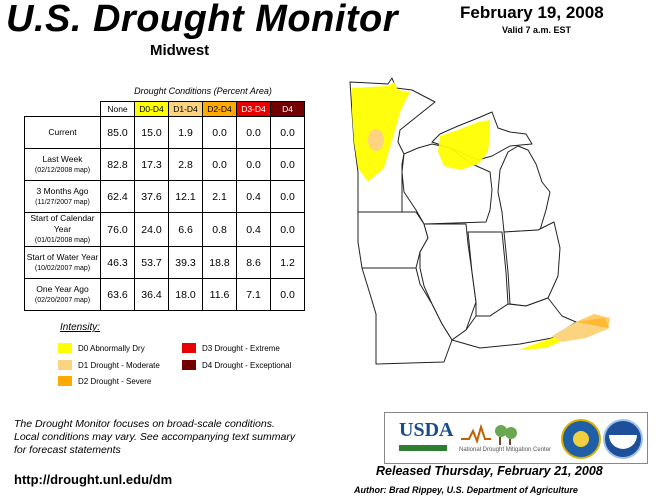  I want to click on release-date: Released Thursday, February 21, 2008, so click(489, 471).